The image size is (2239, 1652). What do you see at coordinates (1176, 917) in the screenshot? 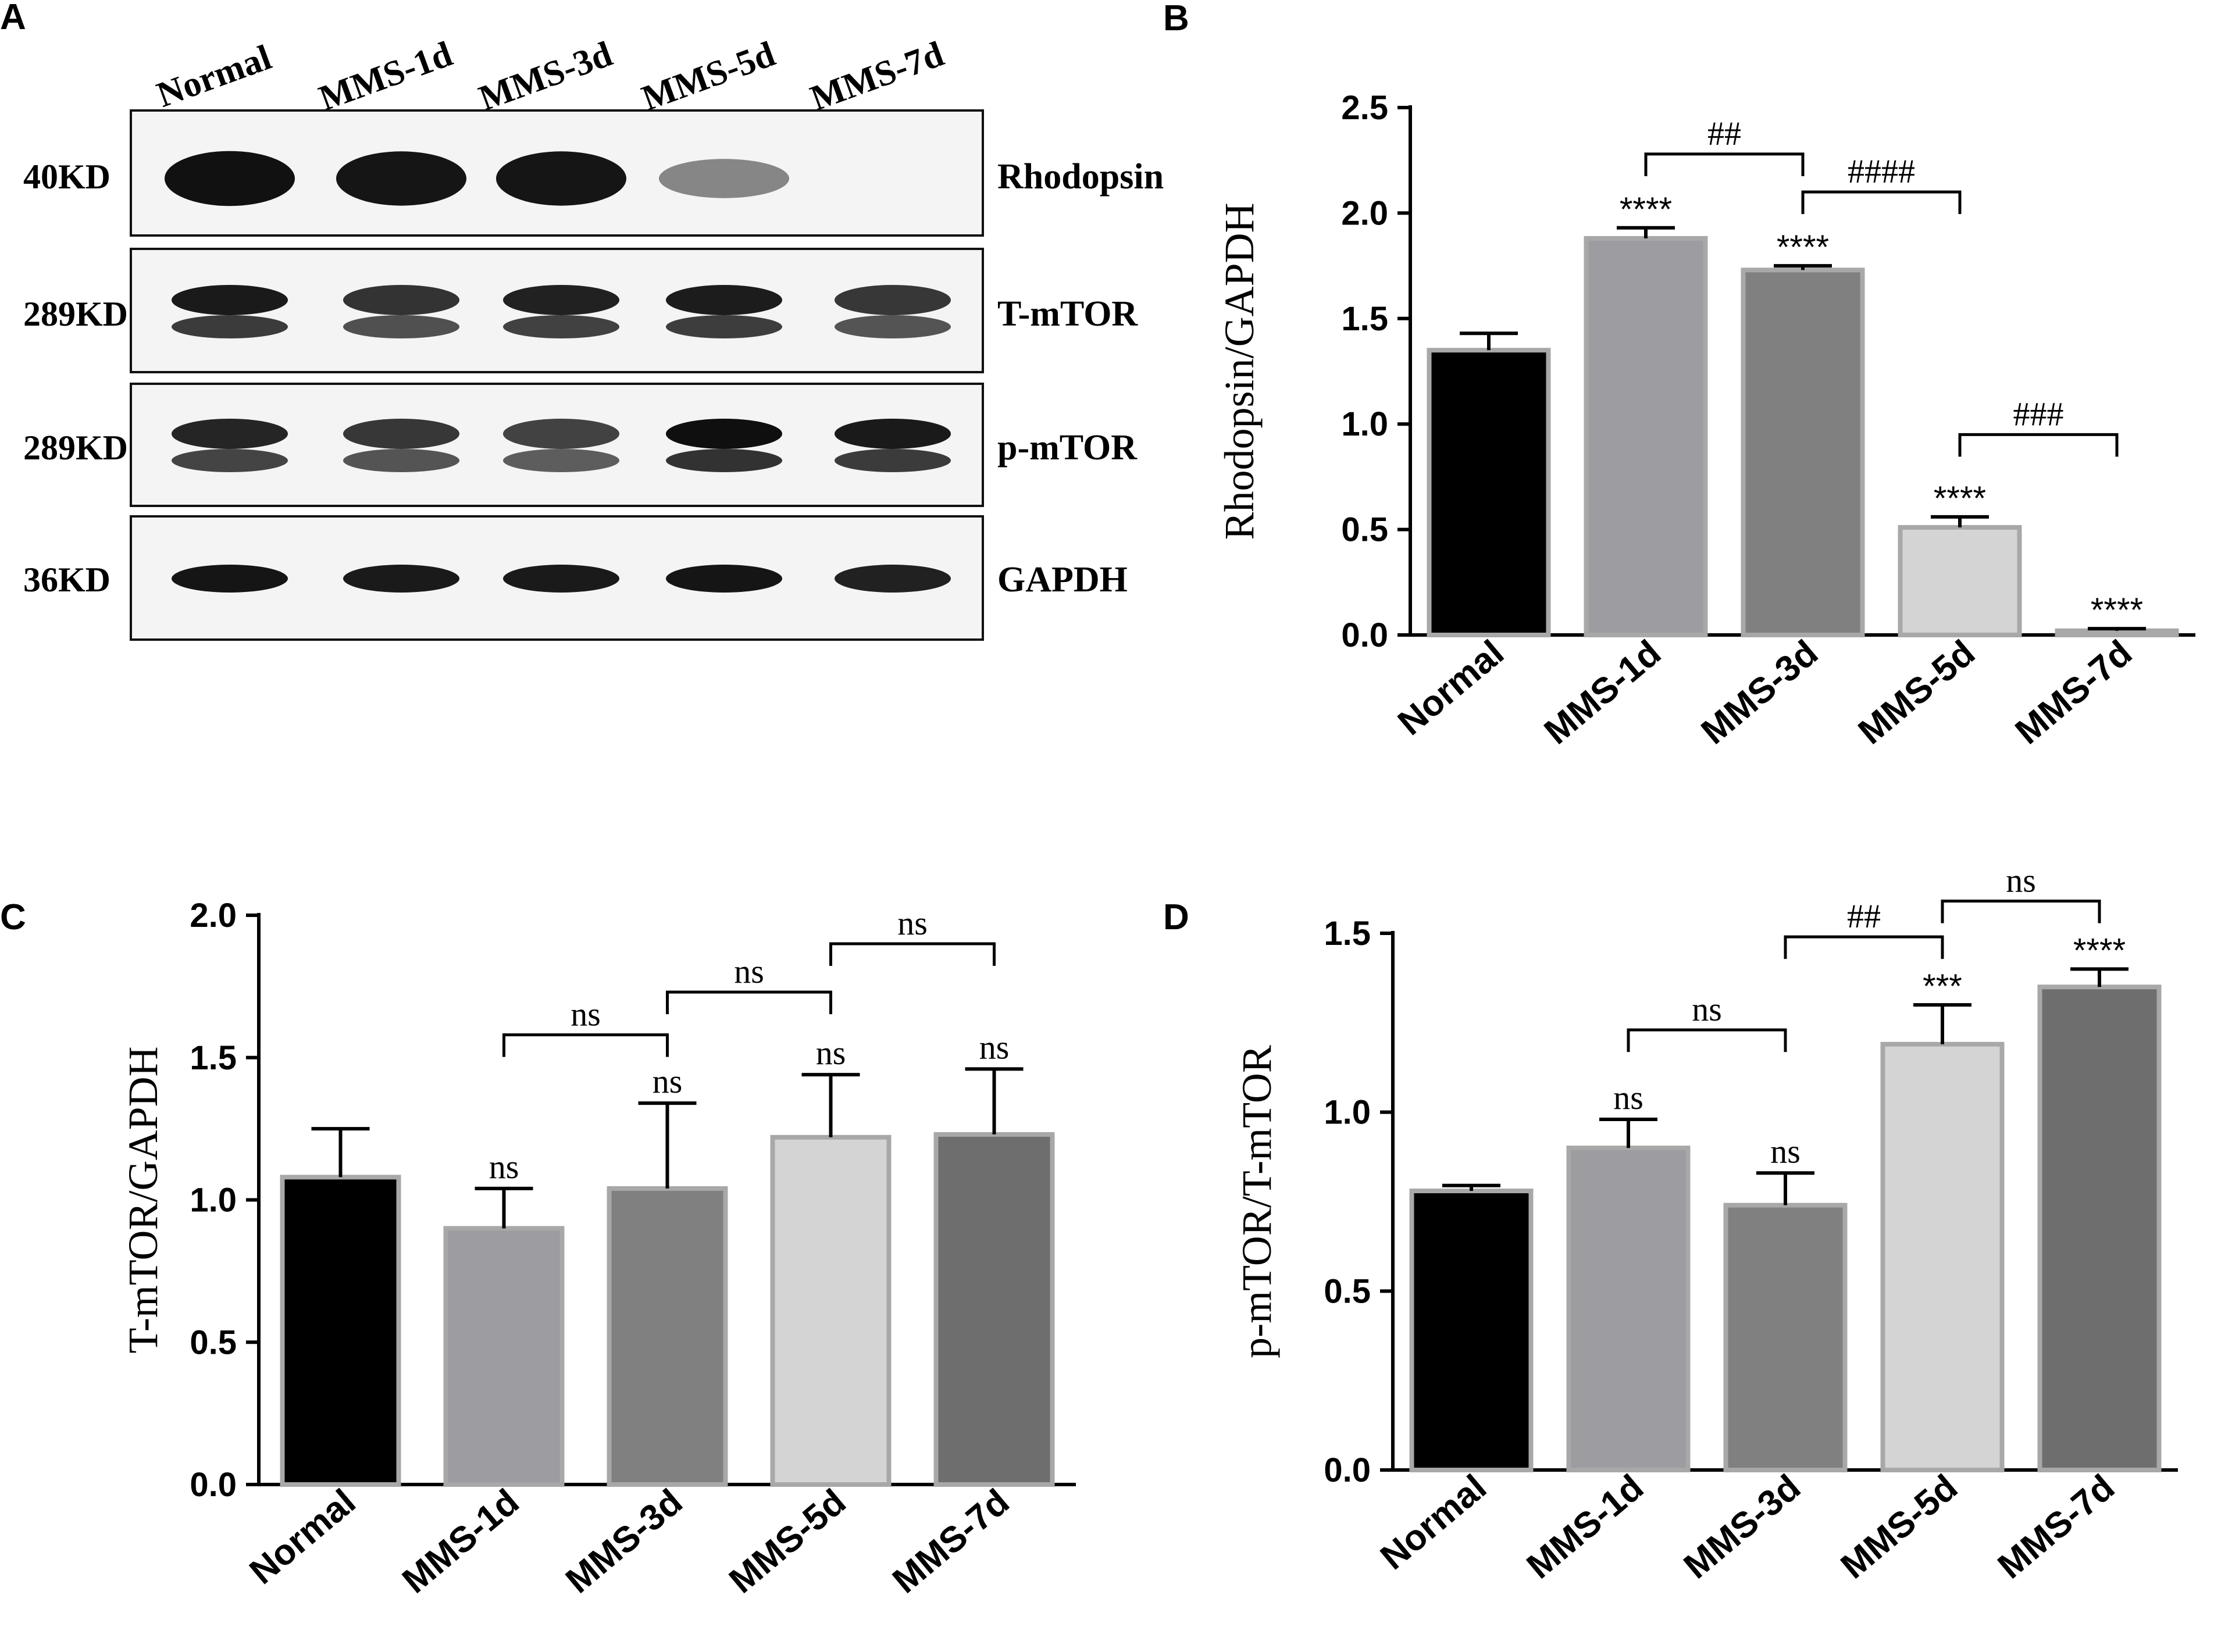
I see `panel-letter-d: D` at bounding box center [1176, 917].